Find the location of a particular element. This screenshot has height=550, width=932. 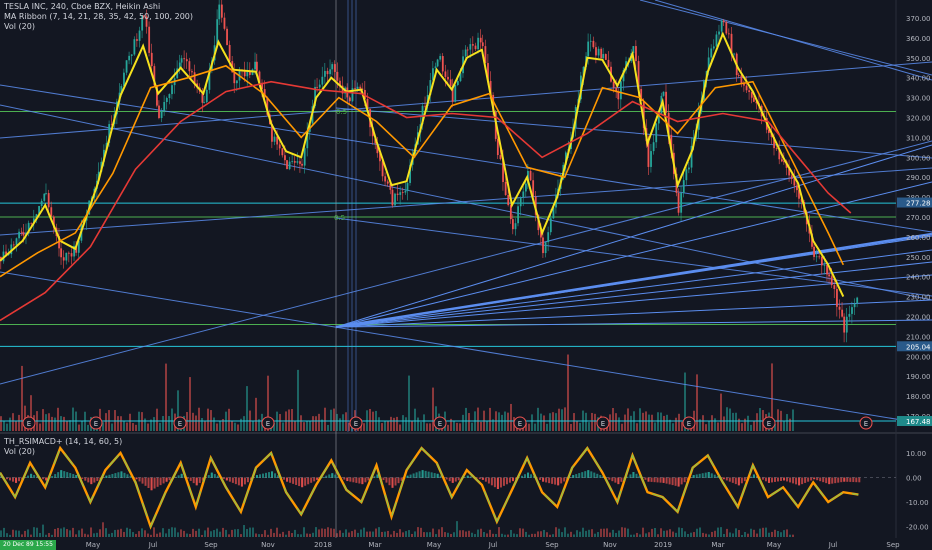

trendline is located at coordinates (466, 100).